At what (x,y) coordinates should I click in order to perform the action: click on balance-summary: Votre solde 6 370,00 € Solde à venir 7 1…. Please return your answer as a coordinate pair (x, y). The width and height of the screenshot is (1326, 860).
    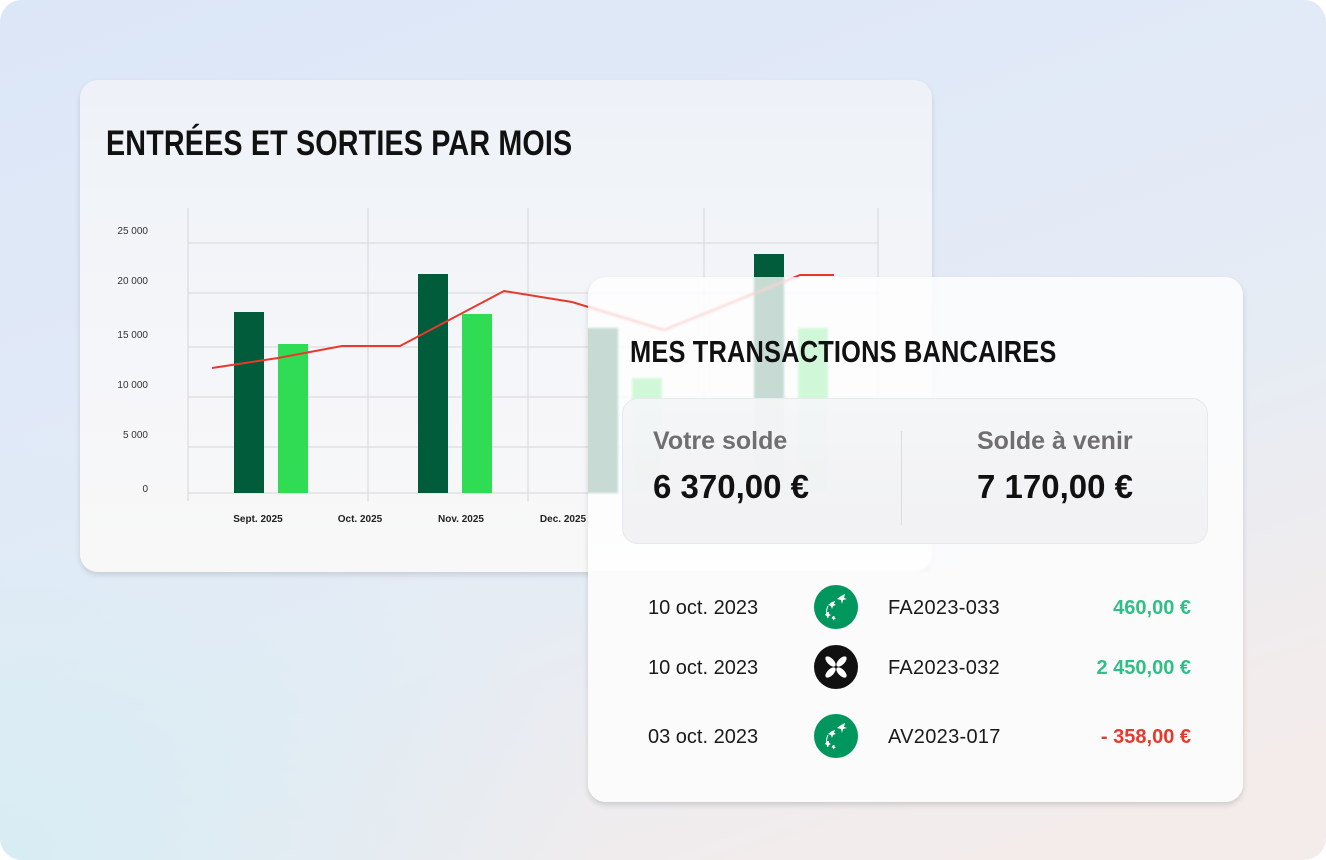
    Looking at the image, I should click on (915, 471).